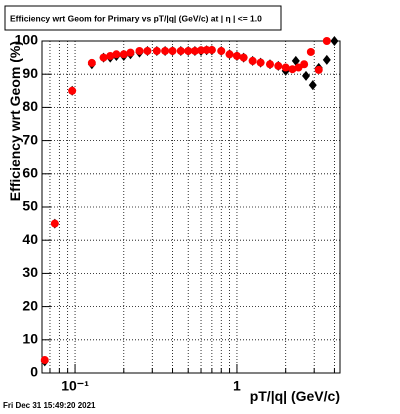 The width and height of the screenshot is (400, 414). I want to click on title-box, so click(143, 18).